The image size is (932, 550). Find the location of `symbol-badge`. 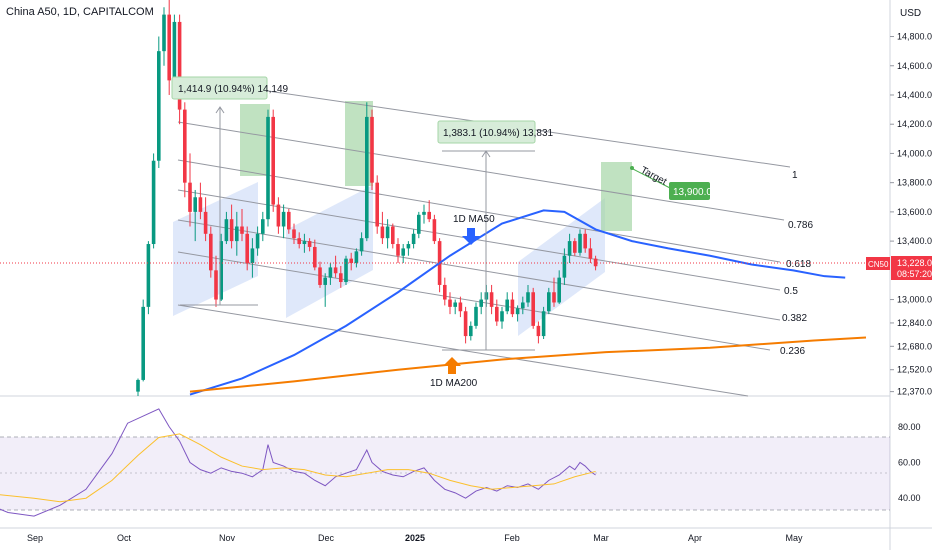

symbol-badge is located at coordinates (878, 263).